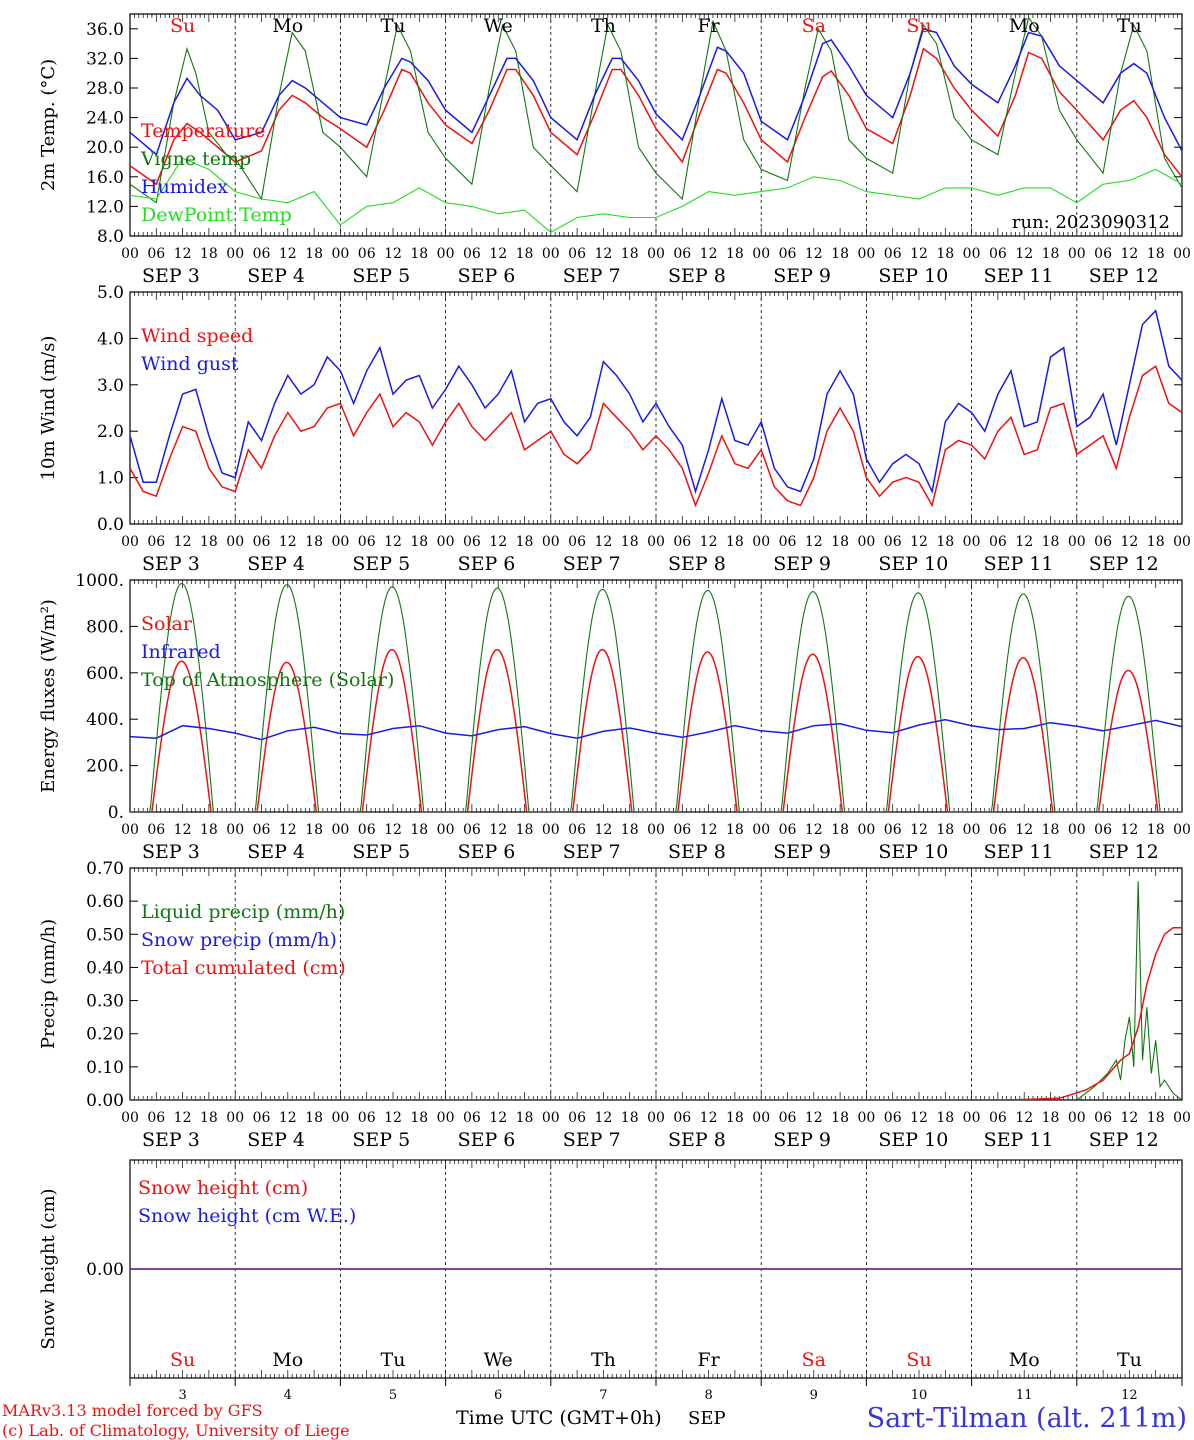 The width and height of the screenshot is (1194, 1440). I want to click on legend-entry: Snow height (cm), so click(223, 1188).